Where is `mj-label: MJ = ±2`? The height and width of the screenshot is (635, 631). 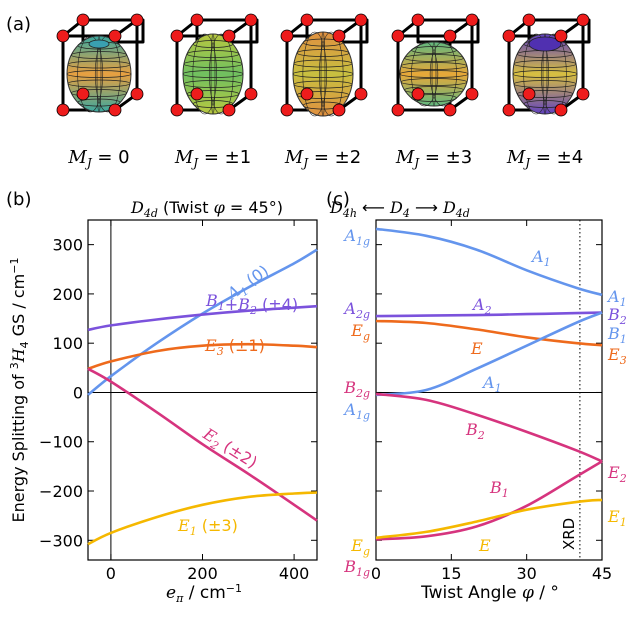
mj-label: MJ = ±2 is located at coordinates (322, 158).